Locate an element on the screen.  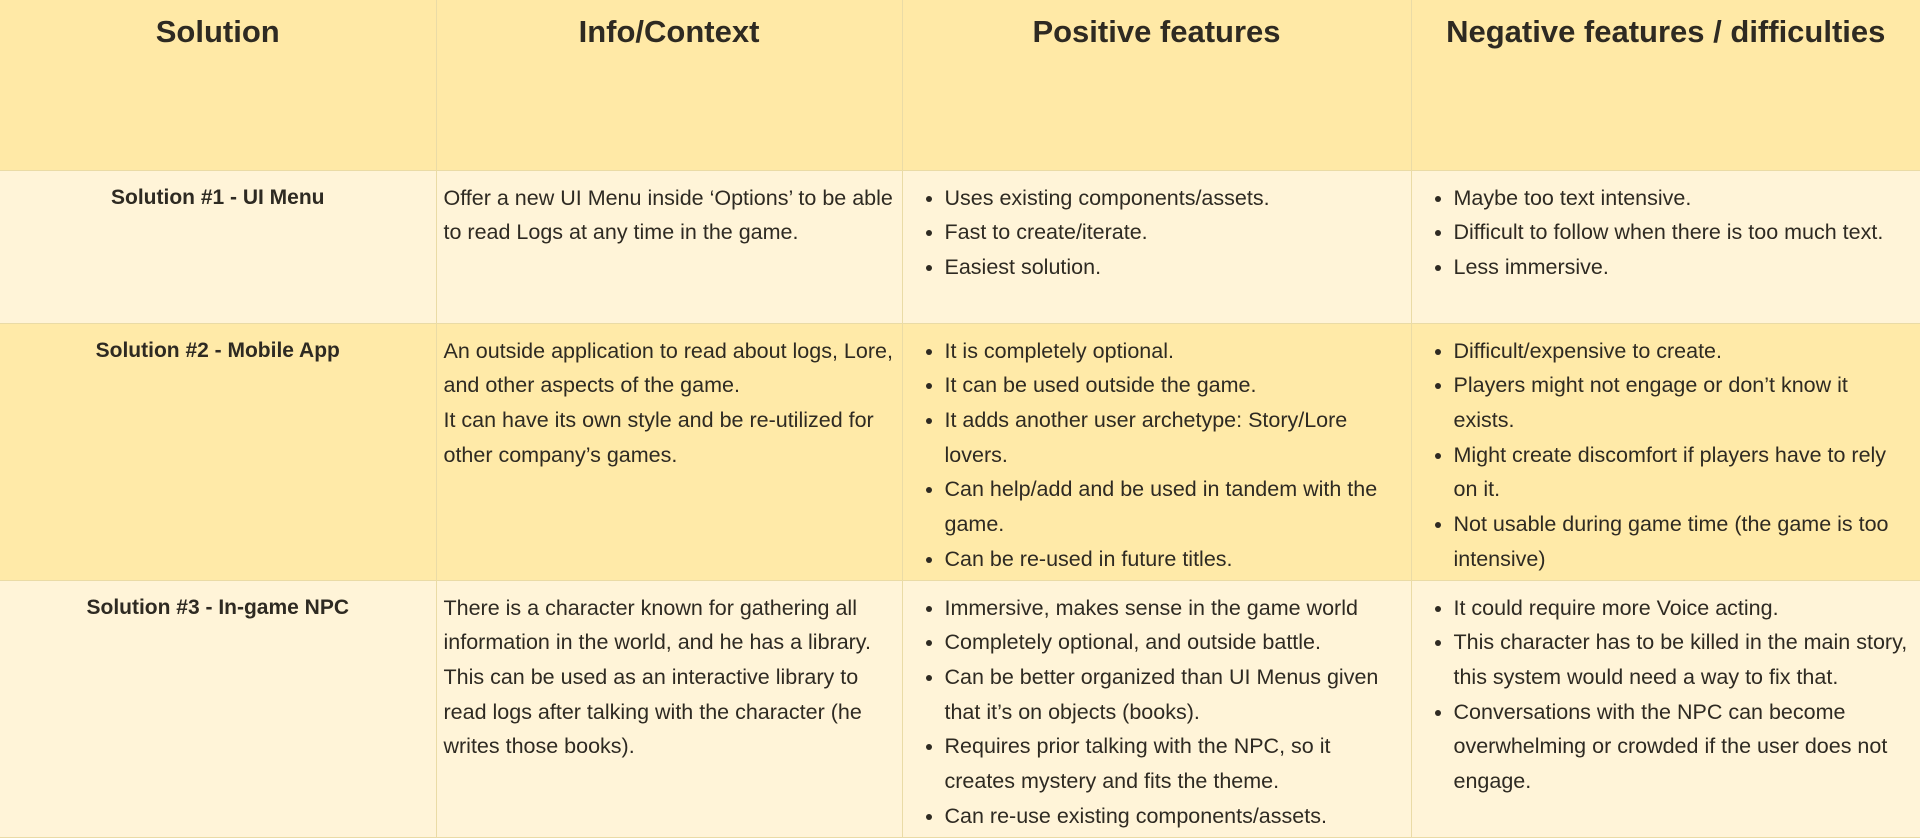
list-item: Easiest solution. is located at coordinates (1175, 267).